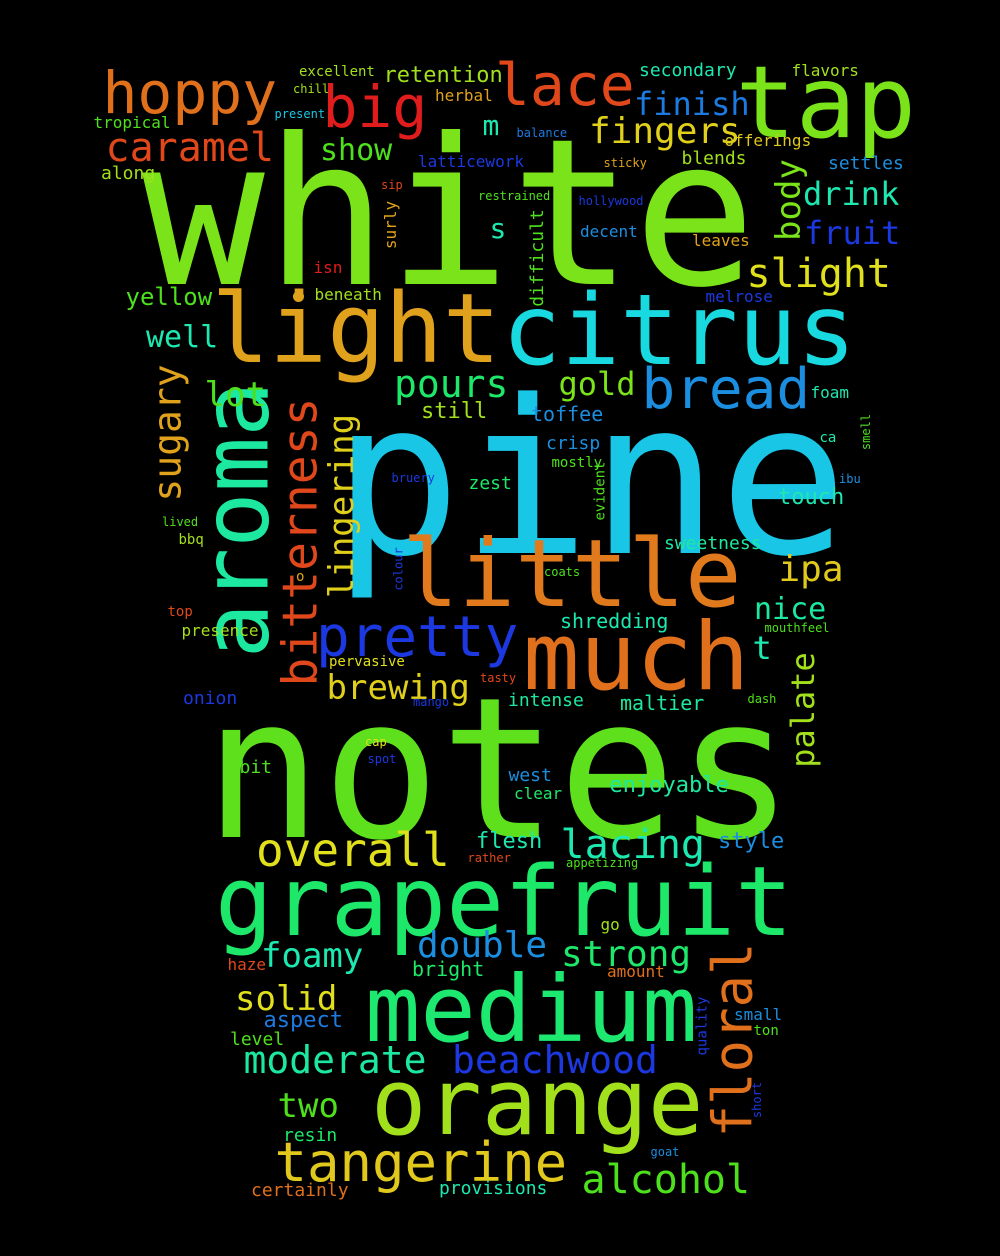 The image size is (1000, 1256). Describe the element at coordinates (688, 70) in the screenshot. I see `word-secondary: secondary` at that location.